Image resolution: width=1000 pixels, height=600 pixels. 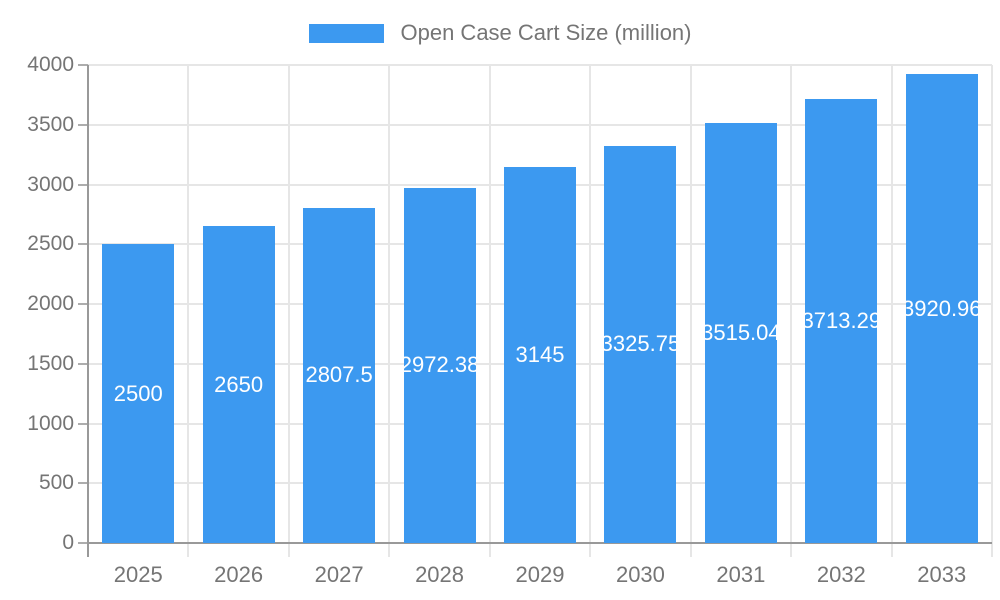 I want to click on x-axis-label-2026: 2026, so click(x=239, y=574).